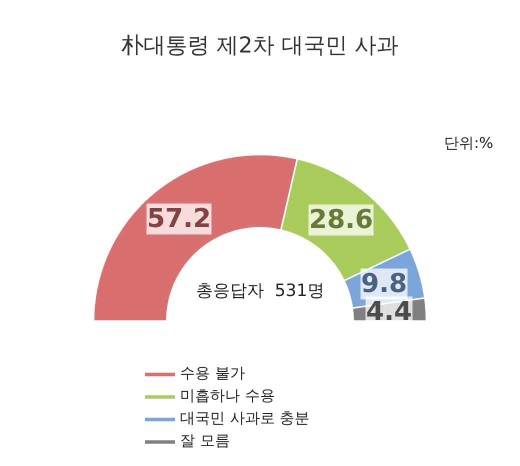 The height and width of the screenshot is (466, 520). What do you see at coordinates (384, 284) in the screenshot?
I see `data-label: 9.8` at bounding box center [384, 284].